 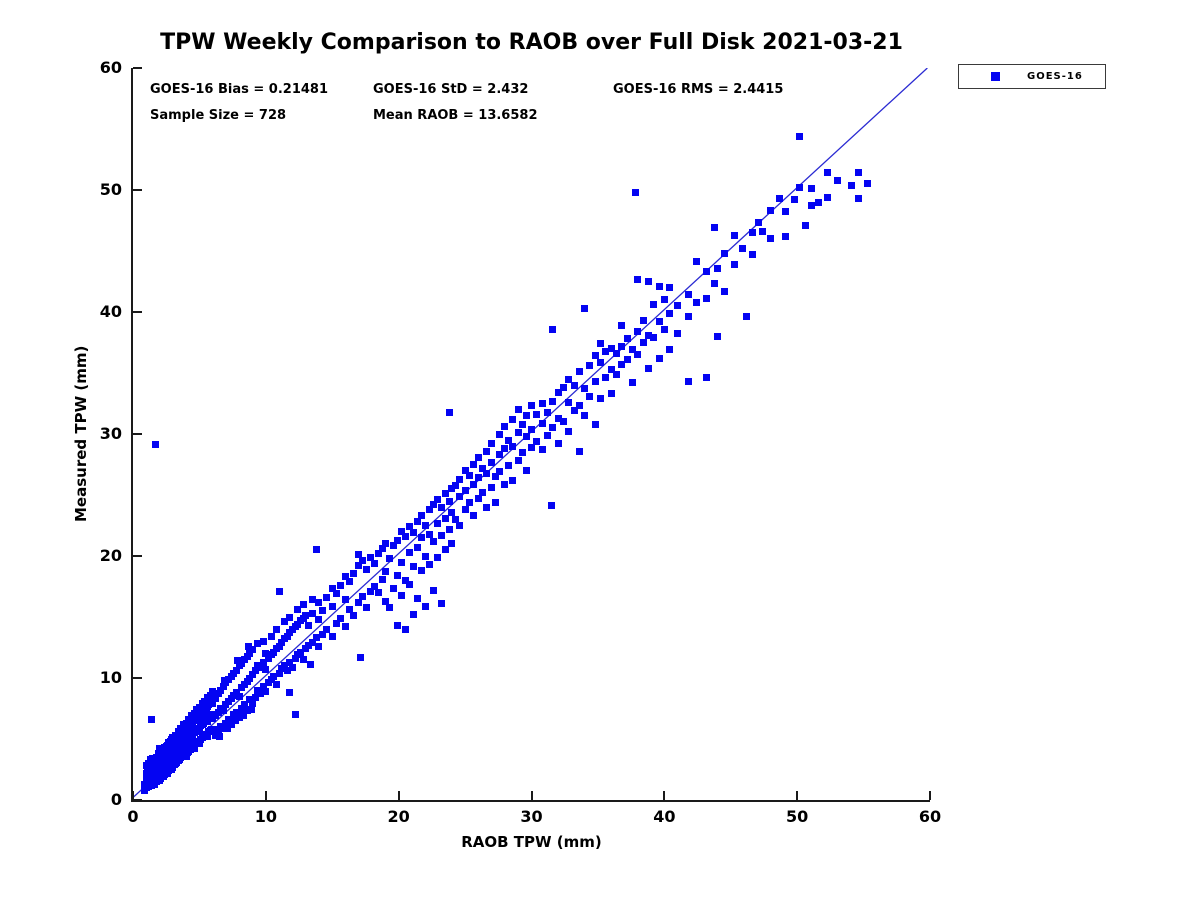 I want to click on x-tick-label: 20, so click(x=398, y=816).